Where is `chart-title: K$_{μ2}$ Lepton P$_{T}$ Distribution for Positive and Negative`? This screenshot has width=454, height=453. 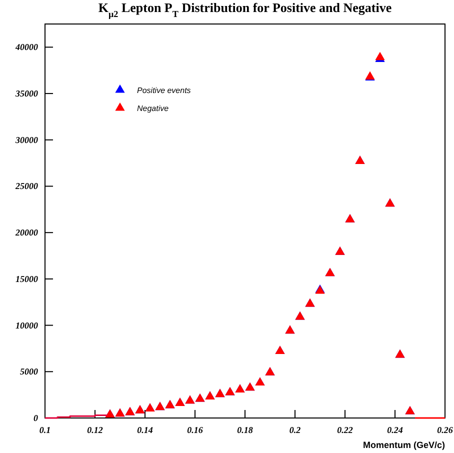 chart-title: K$_{μ2}$ Lepton P$_{T}$ Distribution for Positive and Negative is located at coordinates (245, 9).